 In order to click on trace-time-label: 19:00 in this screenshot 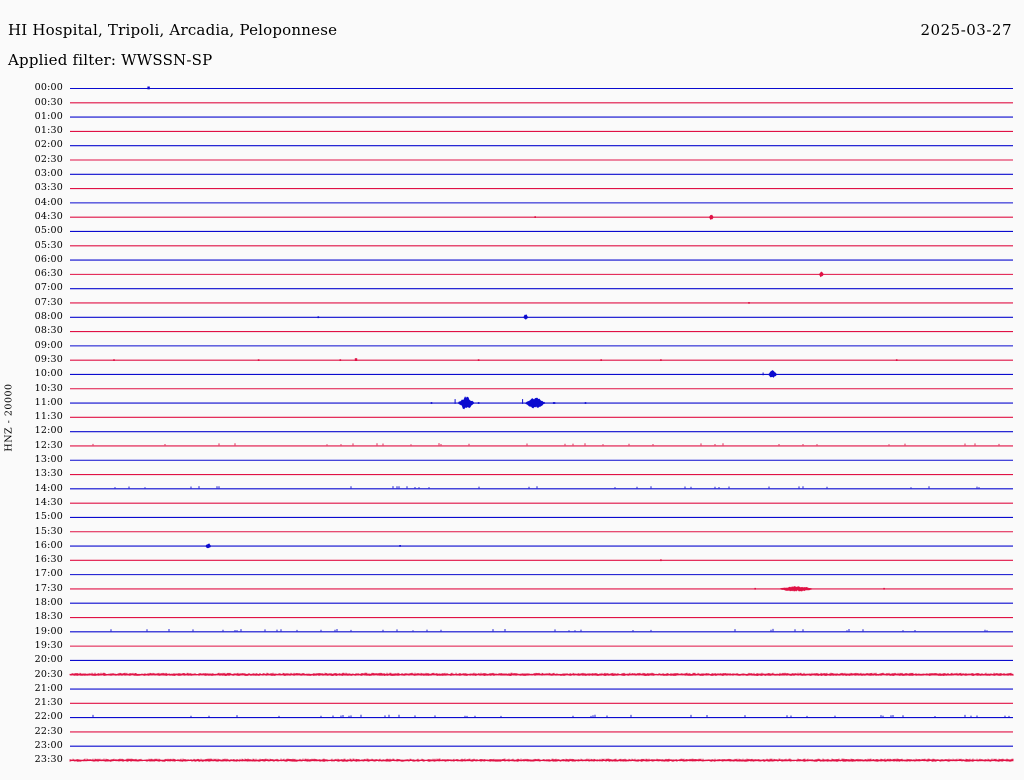, I will do `click(48, 631)`.